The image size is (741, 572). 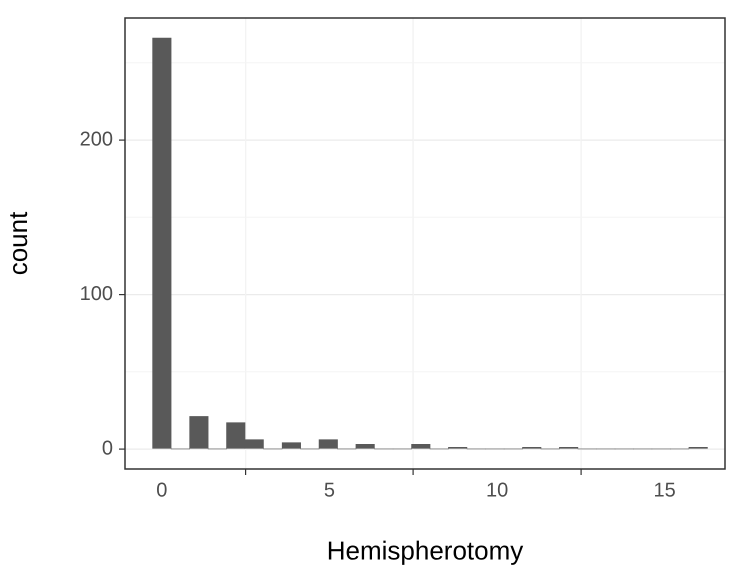 What do you see at coordinates (330, 491) in the screenshot?
I see `x-tick-label: 5` at bounding box center [330, 491].